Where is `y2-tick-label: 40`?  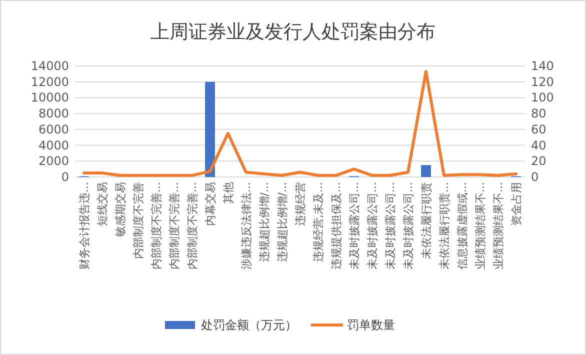
y2-tick-label: 40 is located at coordinates (538, 145).